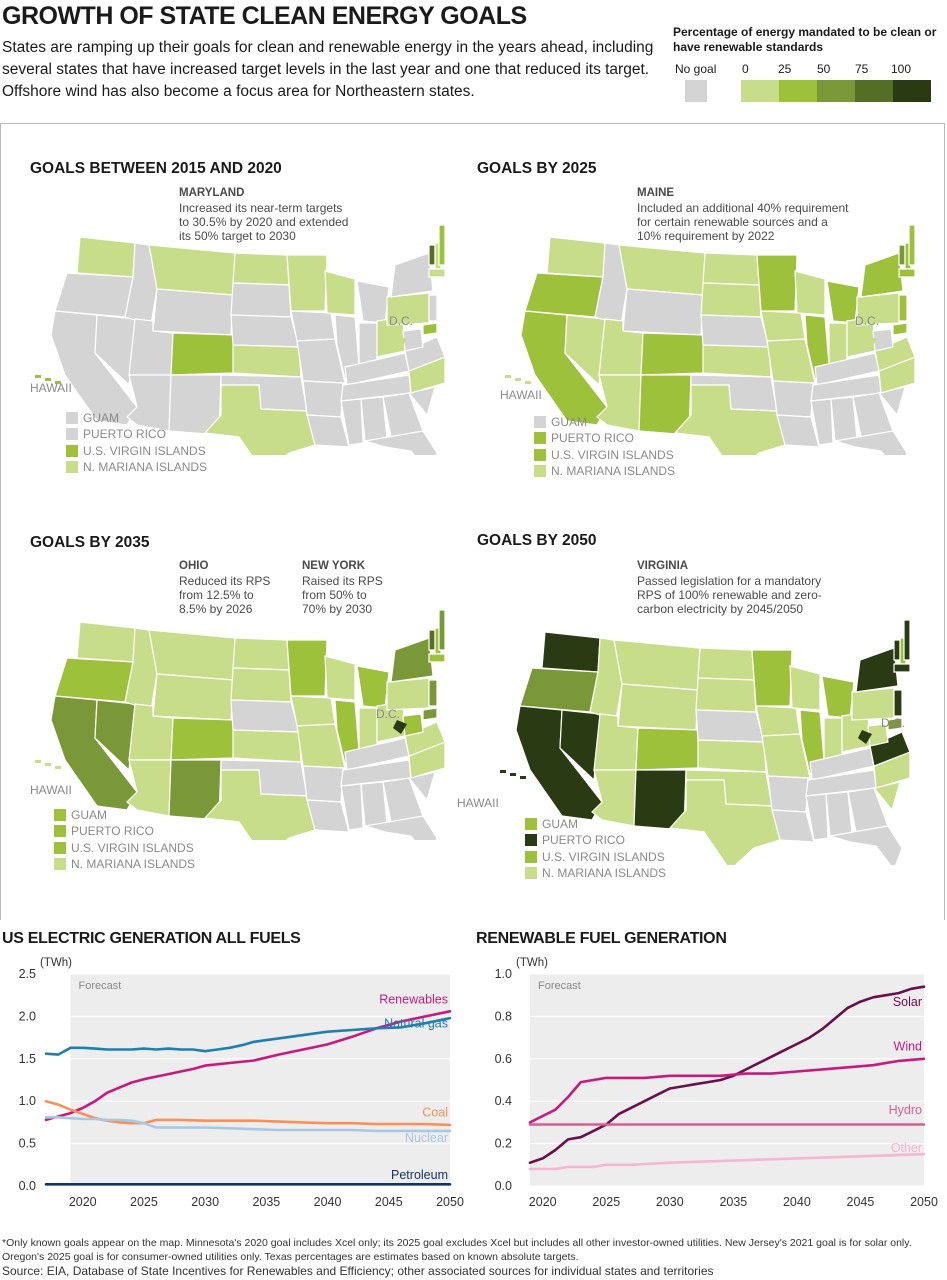 This screenshot has width=947, height=1280. Describe the element at coordinates (478, 803) in the screenshot. I see `label-hawaii-2050: HAWAII` at that location.